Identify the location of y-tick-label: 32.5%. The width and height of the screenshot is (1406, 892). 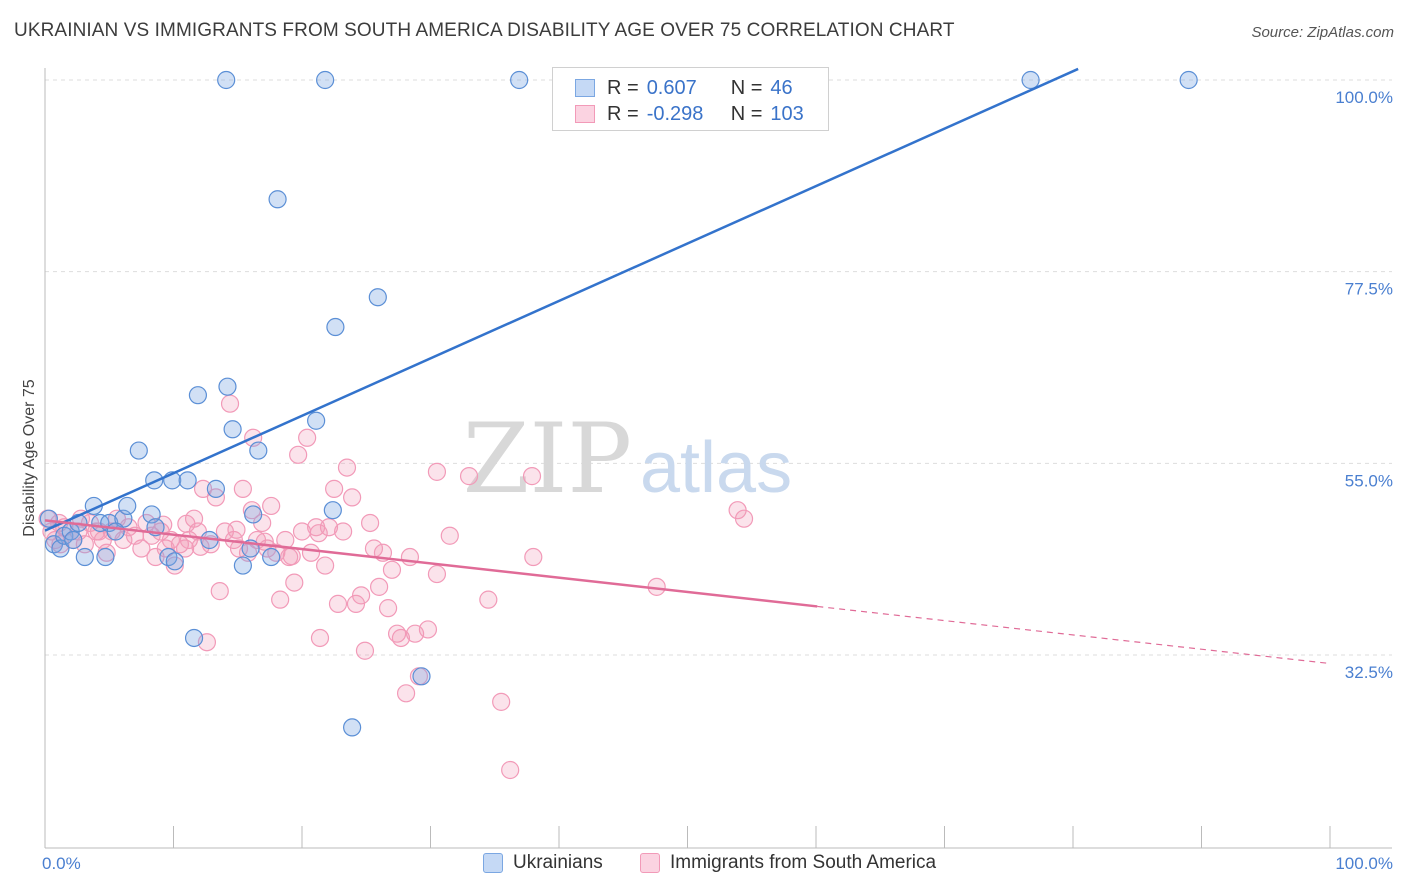
(1369, 672).